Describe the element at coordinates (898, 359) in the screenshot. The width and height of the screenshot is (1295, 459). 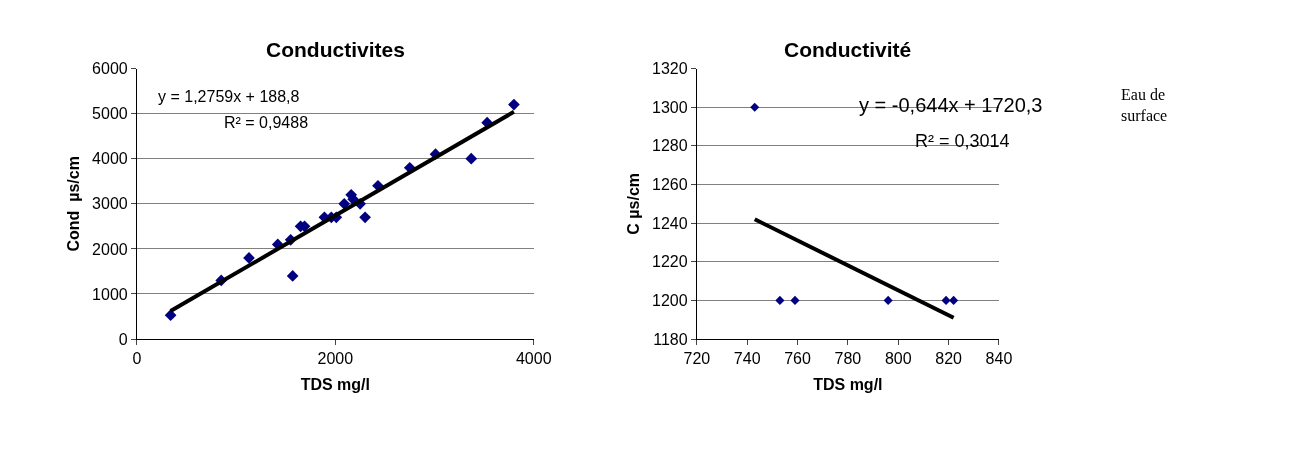
I see `x-tick-label: 800` at that location.